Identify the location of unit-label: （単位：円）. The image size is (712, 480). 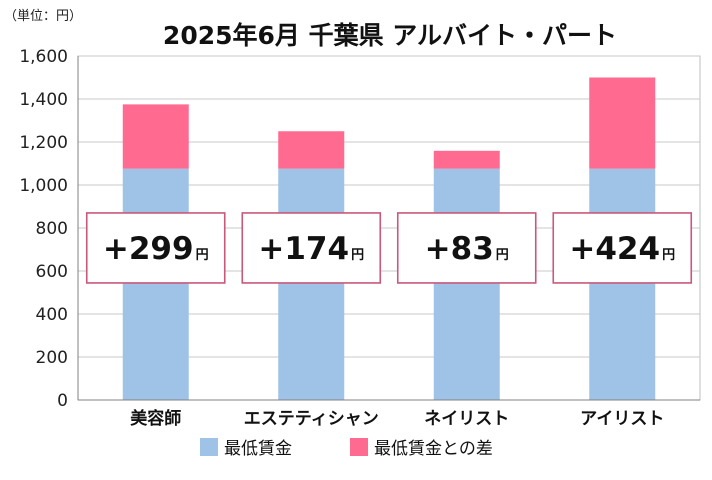
(43, 16).